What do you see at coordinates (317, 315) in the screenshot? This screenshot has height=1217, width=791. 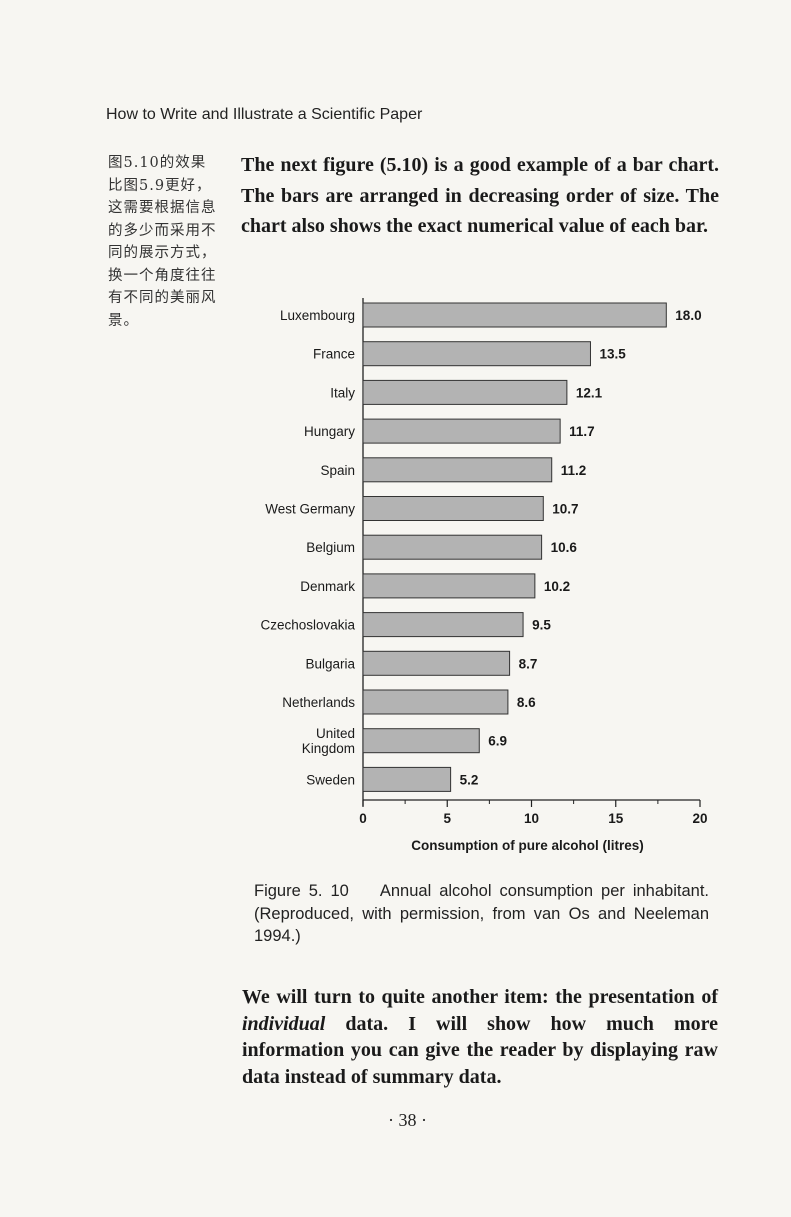 I see `category-label: Luxembourg` at bounding box center [317, 315].